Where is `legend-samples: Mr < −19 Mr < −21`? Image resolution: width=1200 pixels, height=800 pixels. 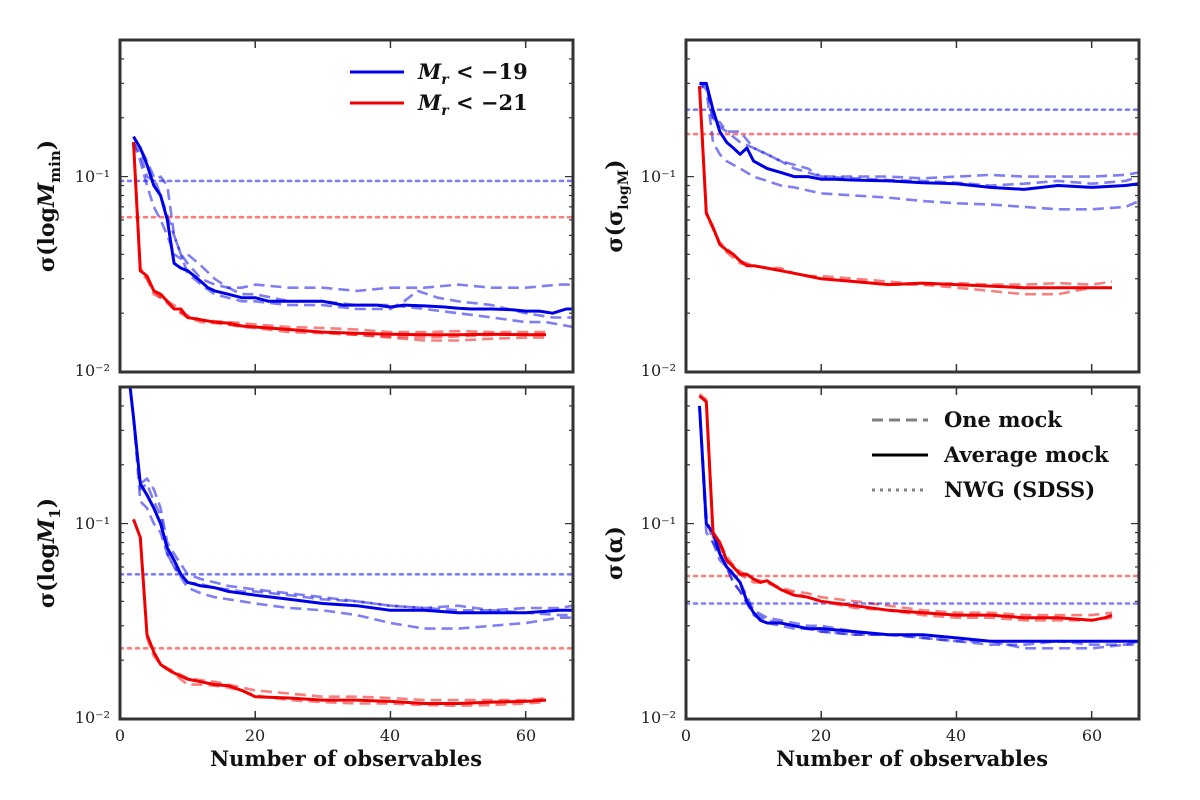
legend-samples: Mr < −19 Mr < −21 is located at coordinates (439, 89).